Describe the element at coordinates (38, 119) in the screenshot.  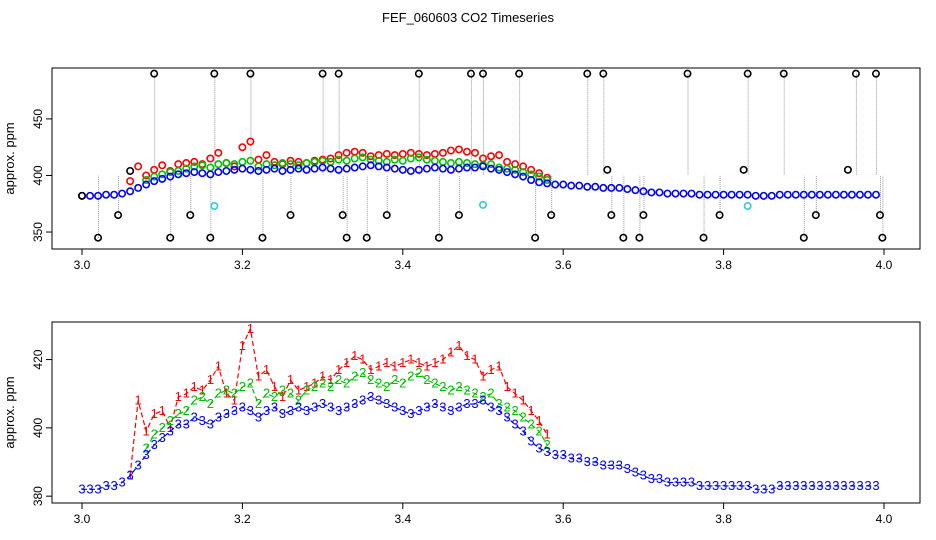
I see `y-tick-label: 450` at that location.